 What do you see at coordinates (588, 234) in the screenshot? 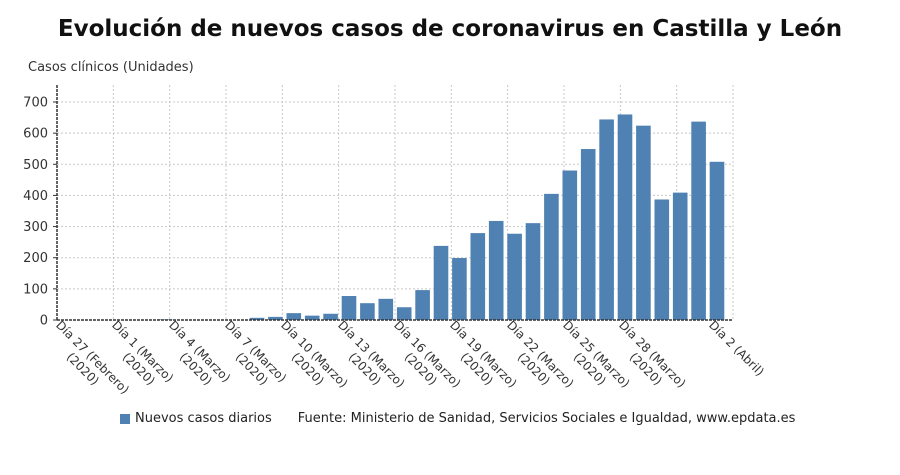
I see `bar-26-mar` at bounding box center [588, 234].